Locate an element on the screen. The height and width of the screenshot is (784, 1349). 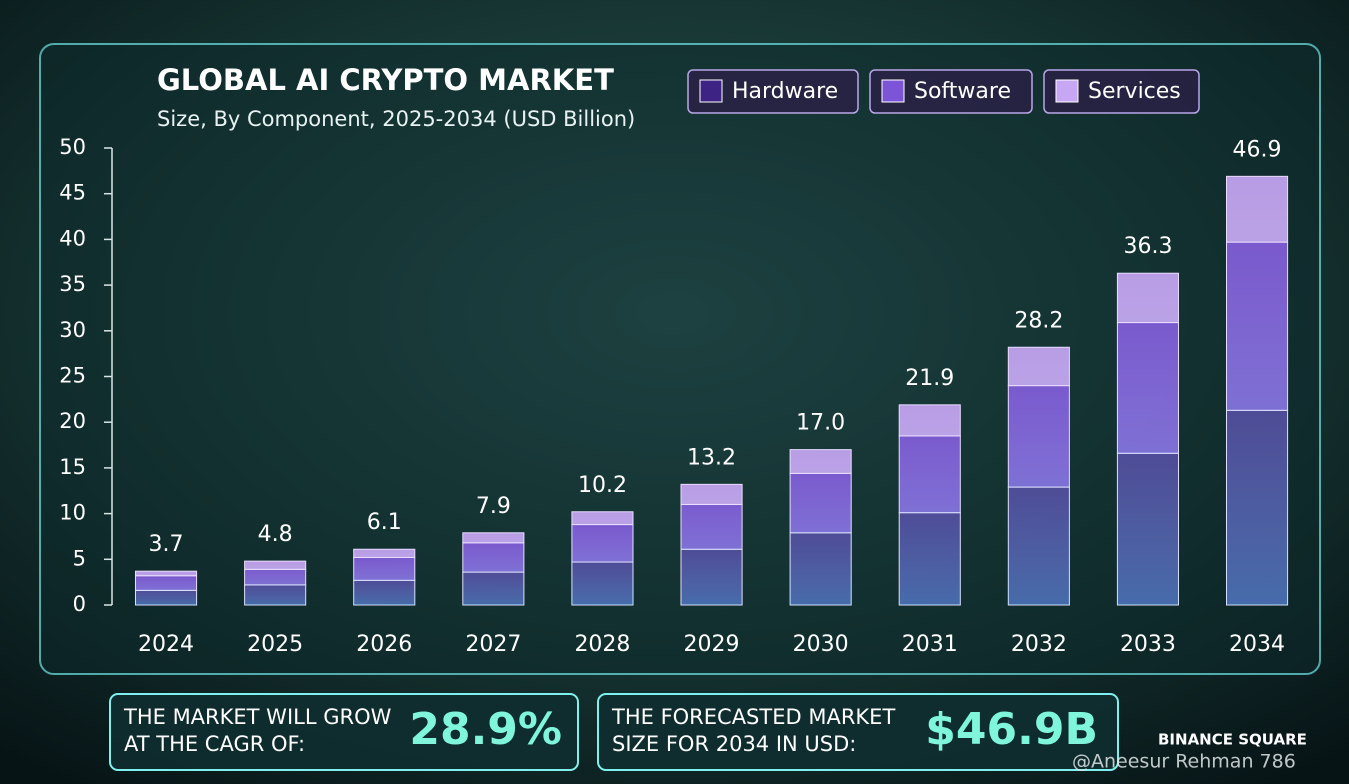
chart-title: GLOBAL AI CRYPTO MARKET is located at coordinates (385, 80).